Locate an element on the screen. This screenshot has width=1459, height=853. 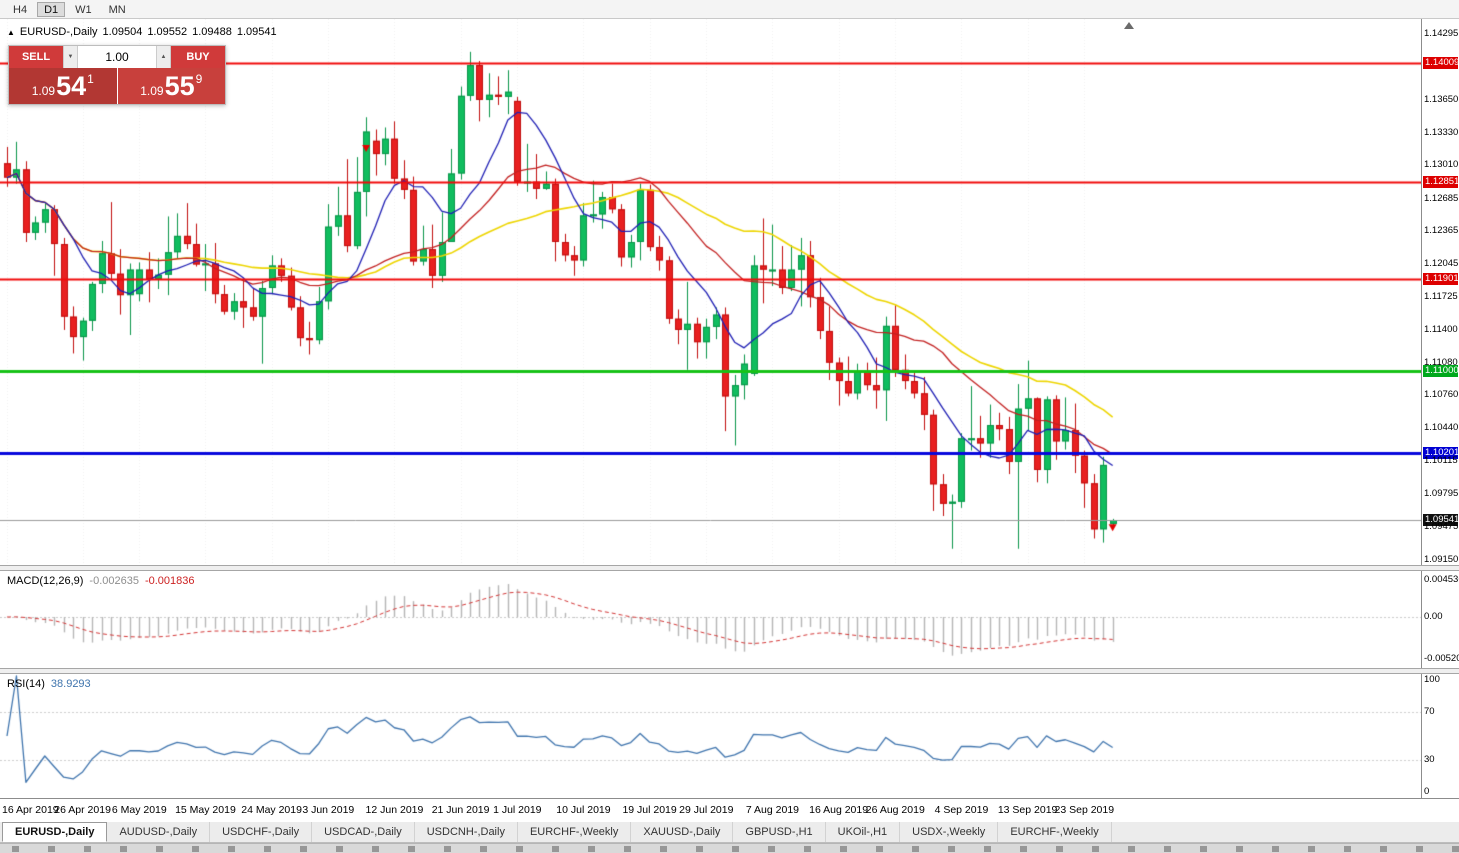
bid-price-display: 1.09 54 1 is located at coordinates (63, 86).